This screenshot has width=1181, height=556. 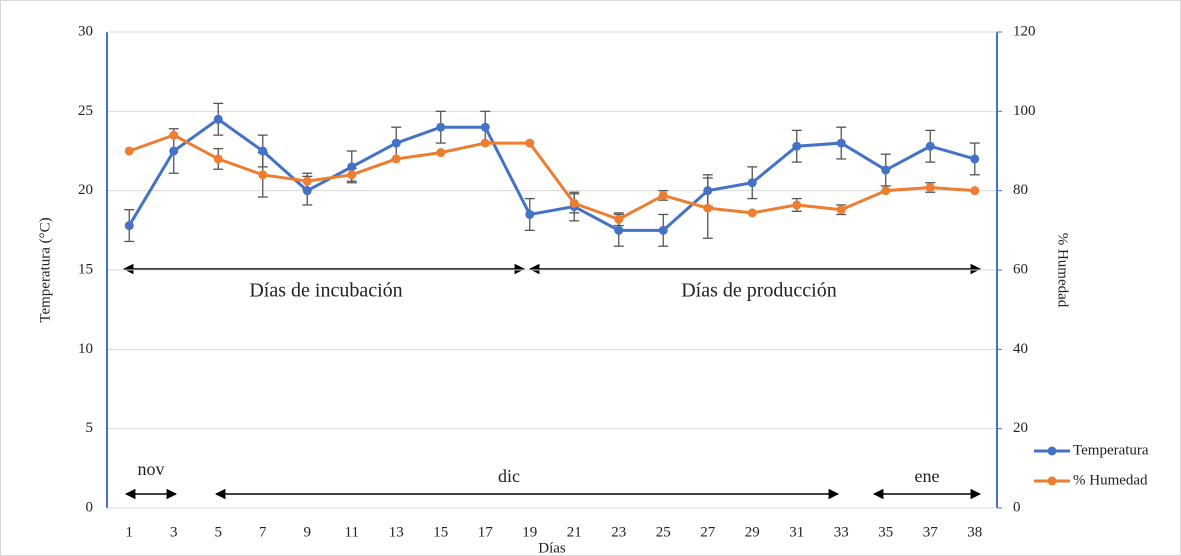 I want to click on y2-tick-label: 60, so click(x=1020, y=269).